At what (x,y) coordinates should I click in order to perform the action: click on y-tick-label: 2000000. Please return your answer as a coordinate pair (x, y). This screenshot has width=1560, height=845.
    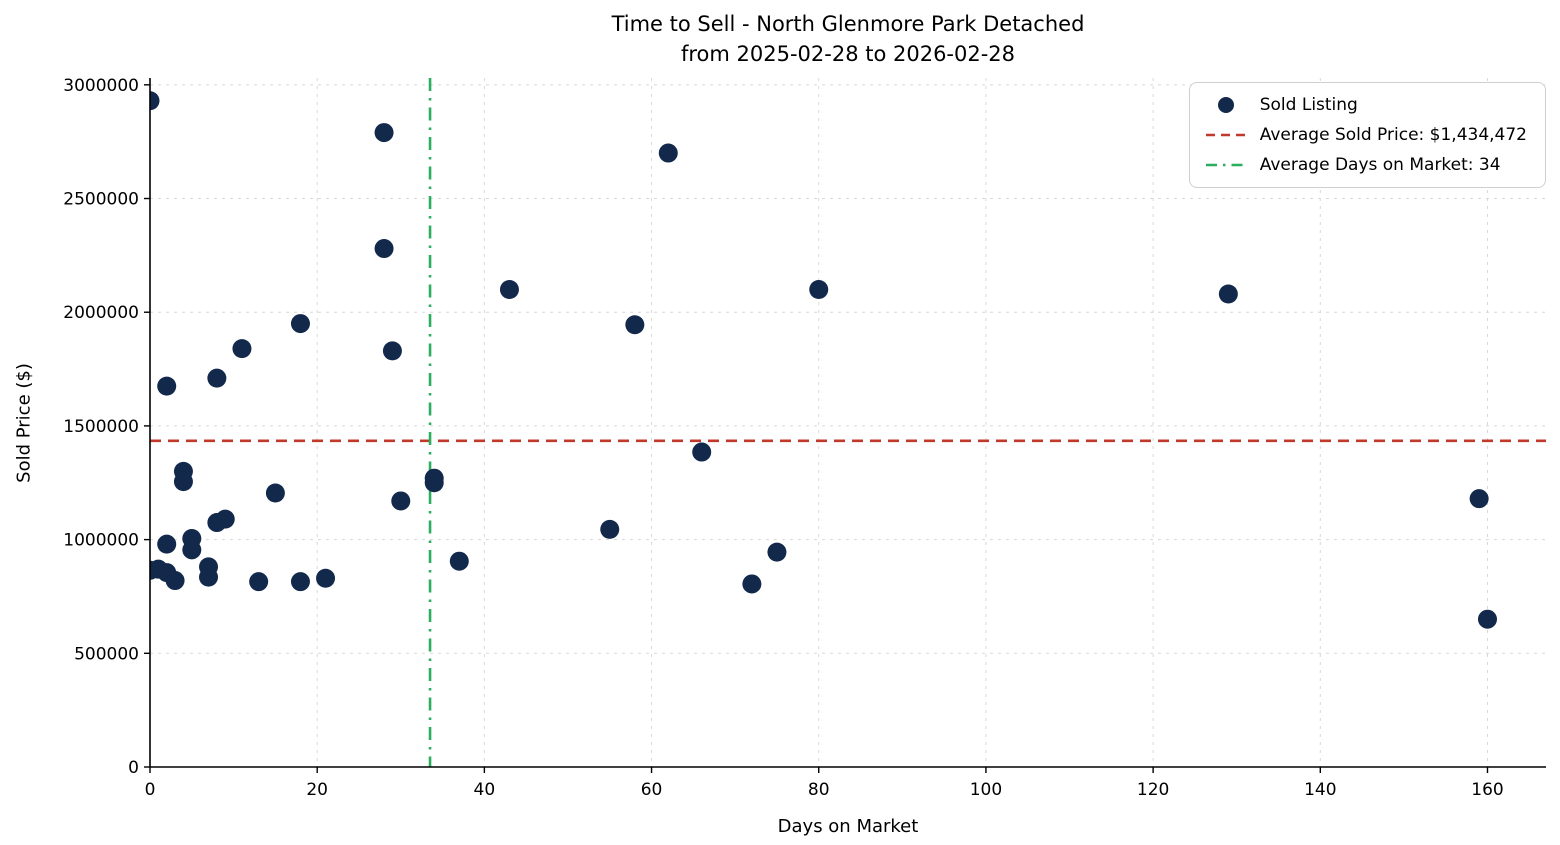
    Looking at the image, I should click on (101, 313).